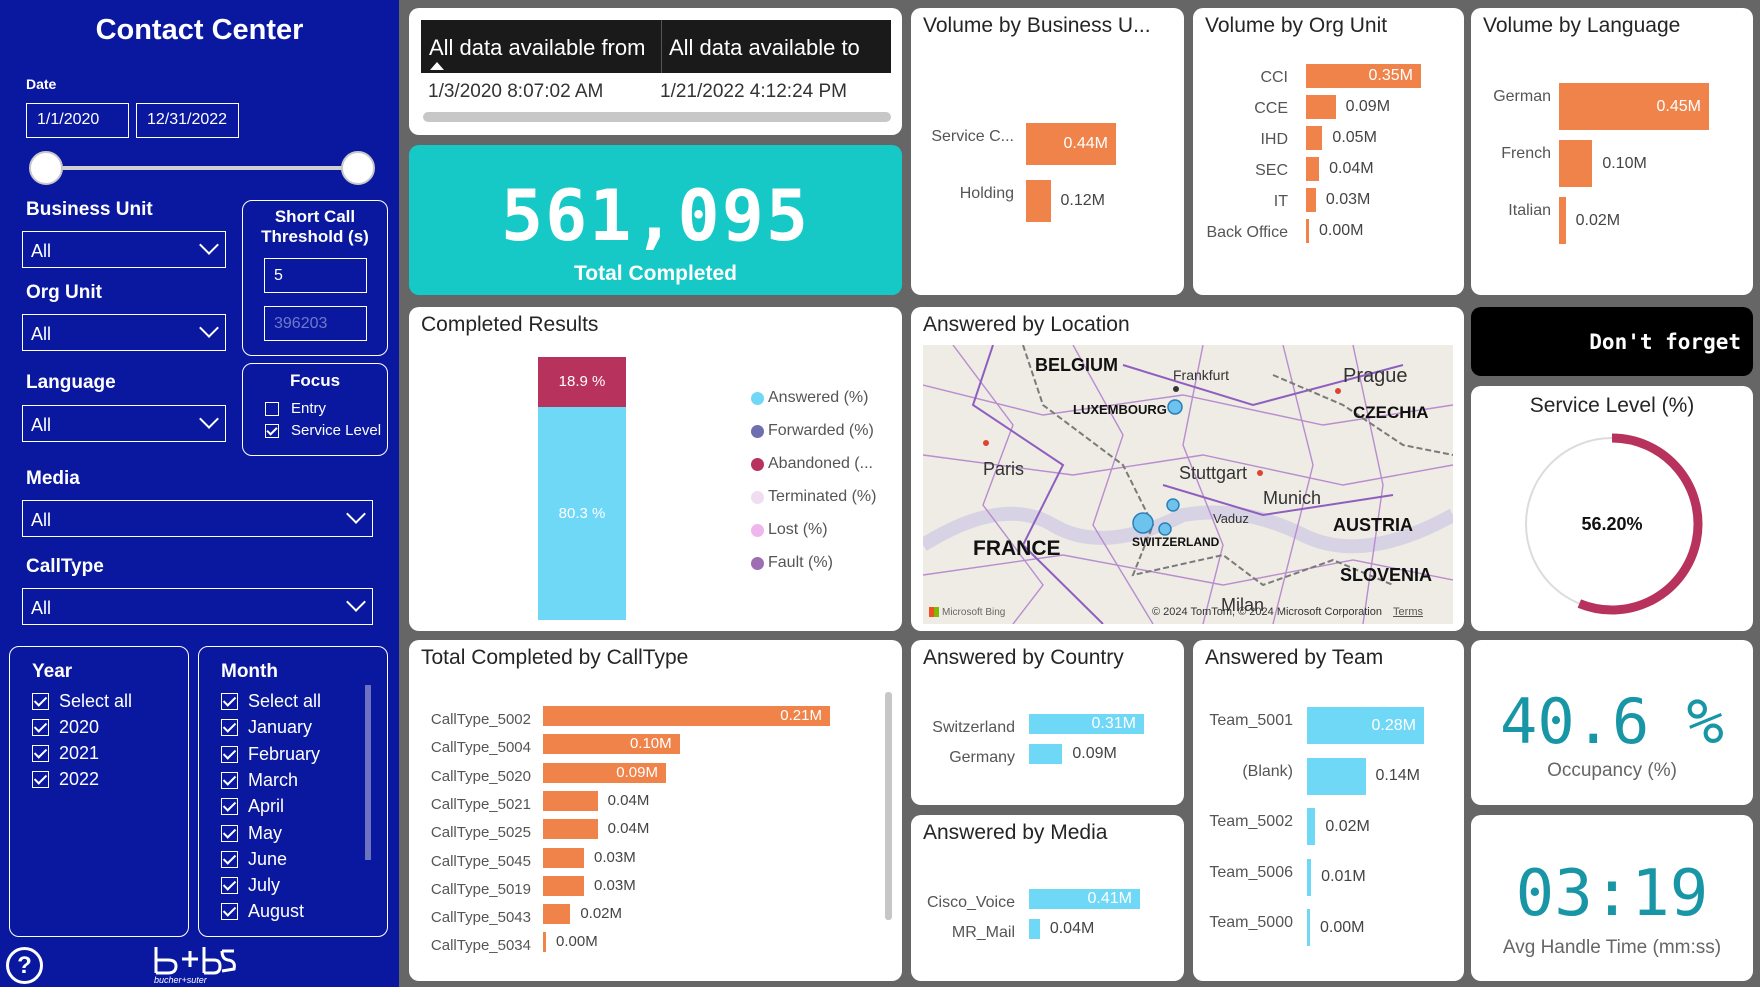  Describe the element at coordinates (65, 779) in the screenshot. I see `slicer-item-2022: 2022` at that location.